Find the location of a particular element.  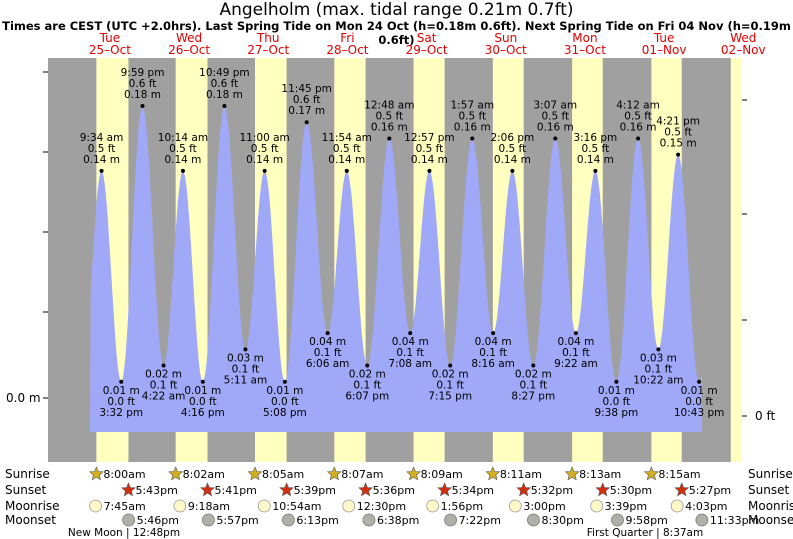

first-quarter-label: First Quarter | 8:37am is located at coordinates (645, 533).